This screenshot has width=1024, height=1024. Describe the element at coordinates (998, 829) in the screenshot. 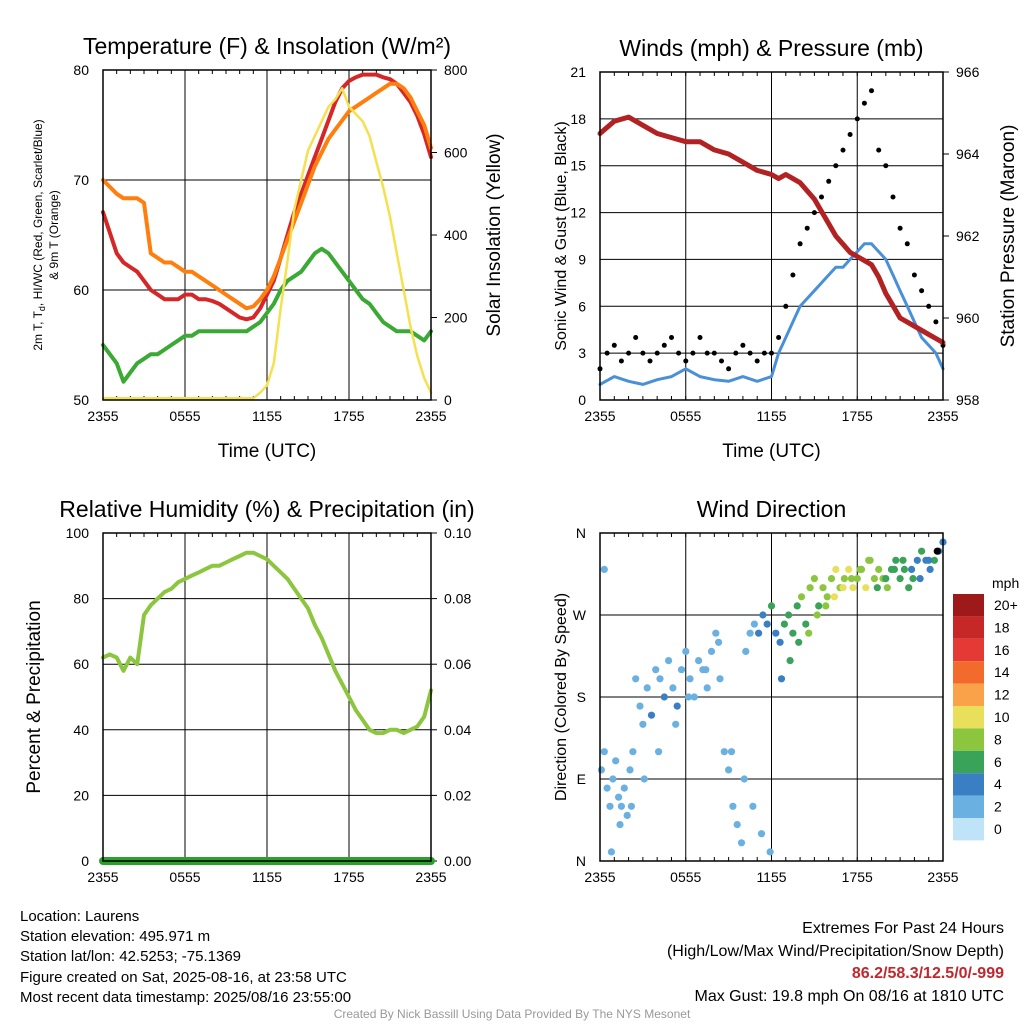

I see `colorbar-label: 0` at that location.